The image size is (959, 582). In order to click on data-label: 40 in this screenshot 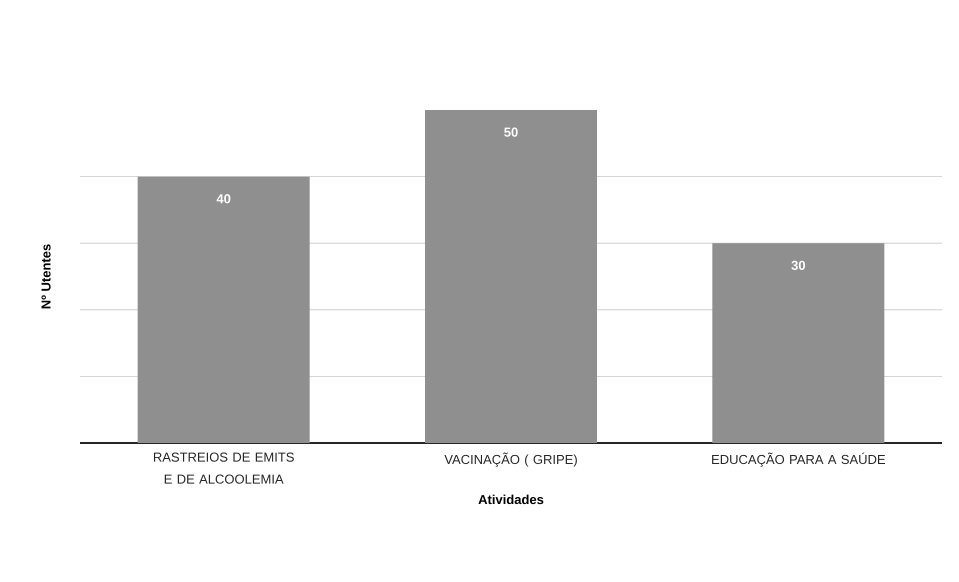, I will do `click(223, 199)`.